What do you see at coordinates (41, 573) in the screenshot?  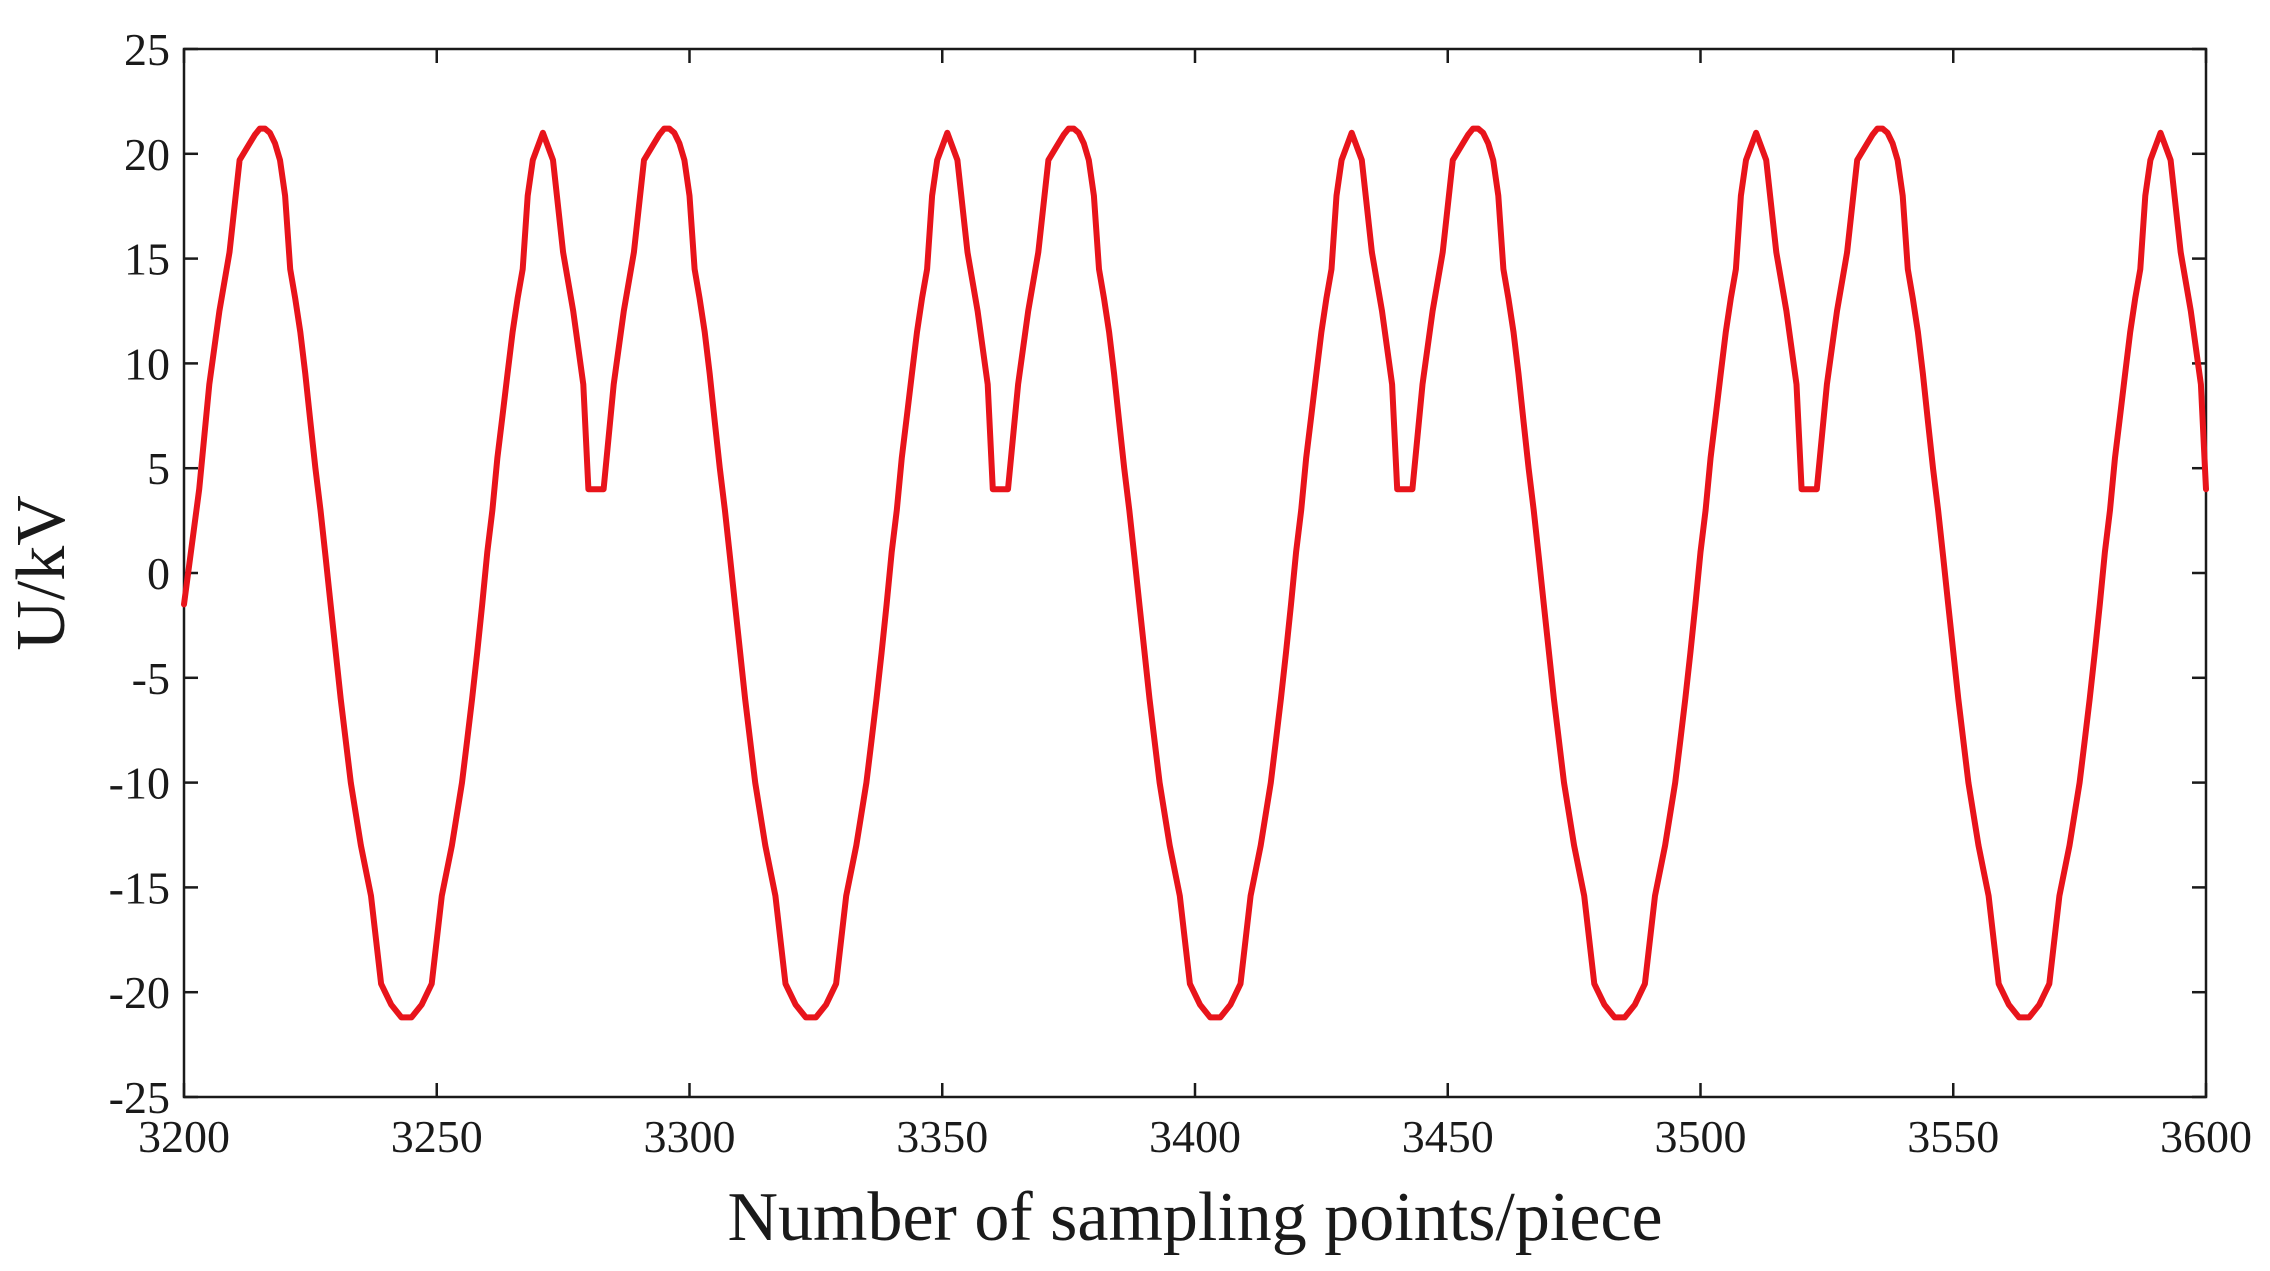 I see `y-axis-title: U/kV` at bounding box center [41, 573].